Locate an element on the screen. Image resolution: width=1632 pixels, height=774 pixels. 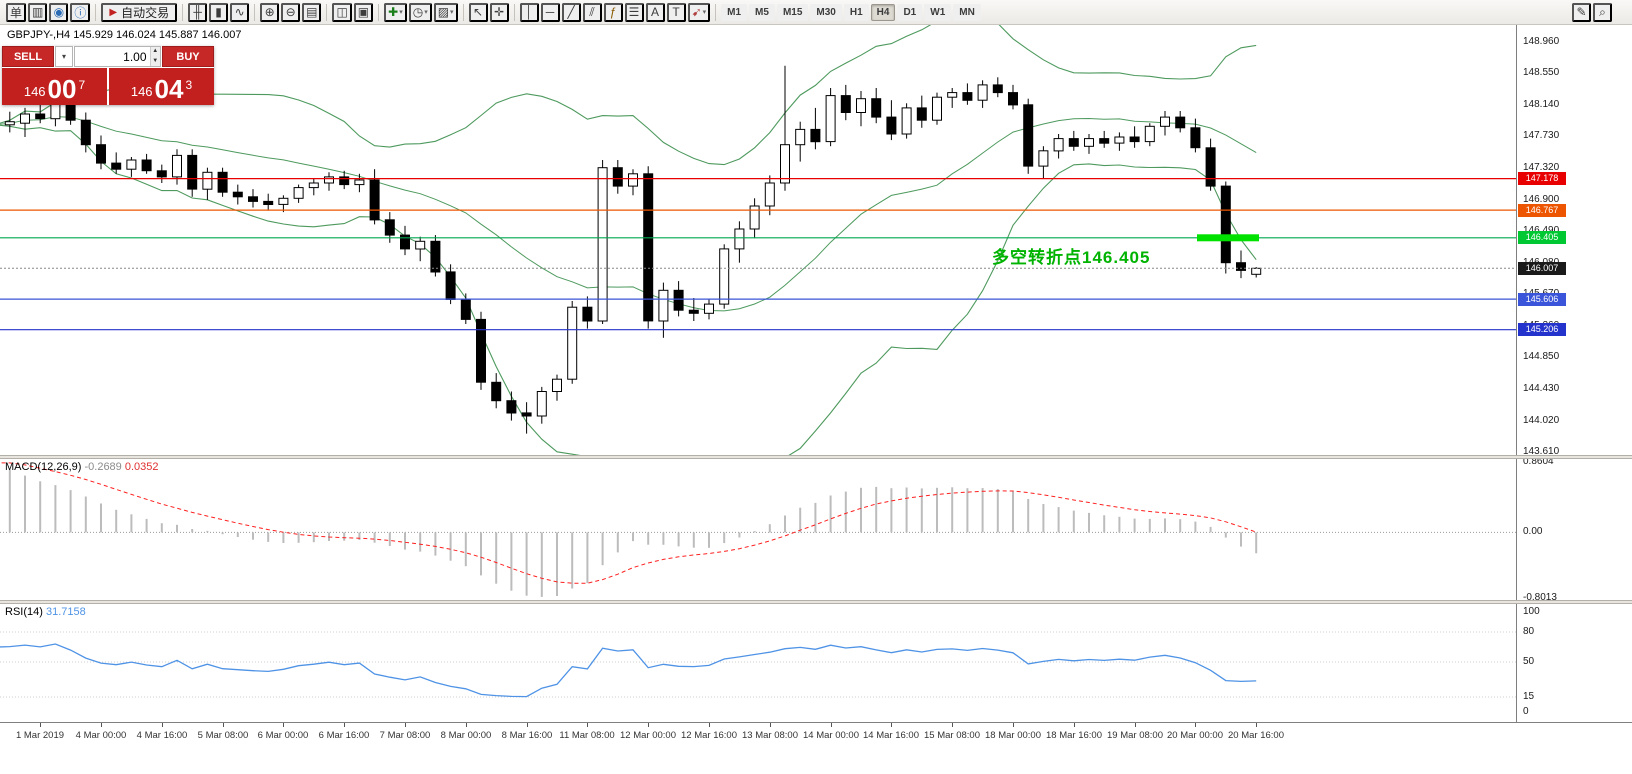
toolbar-right-group: ✎ ⌕ is located at coordinates (1599, 12).